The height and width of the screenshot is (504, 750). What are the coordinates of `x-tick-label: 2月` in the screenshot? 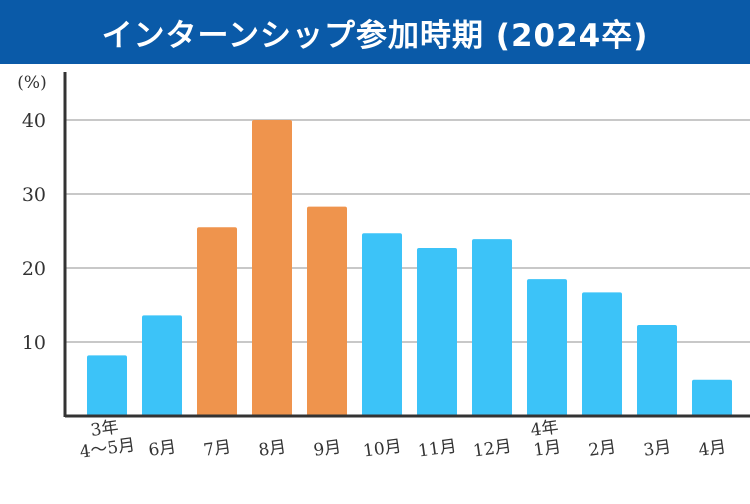 It's located at (602, 449).